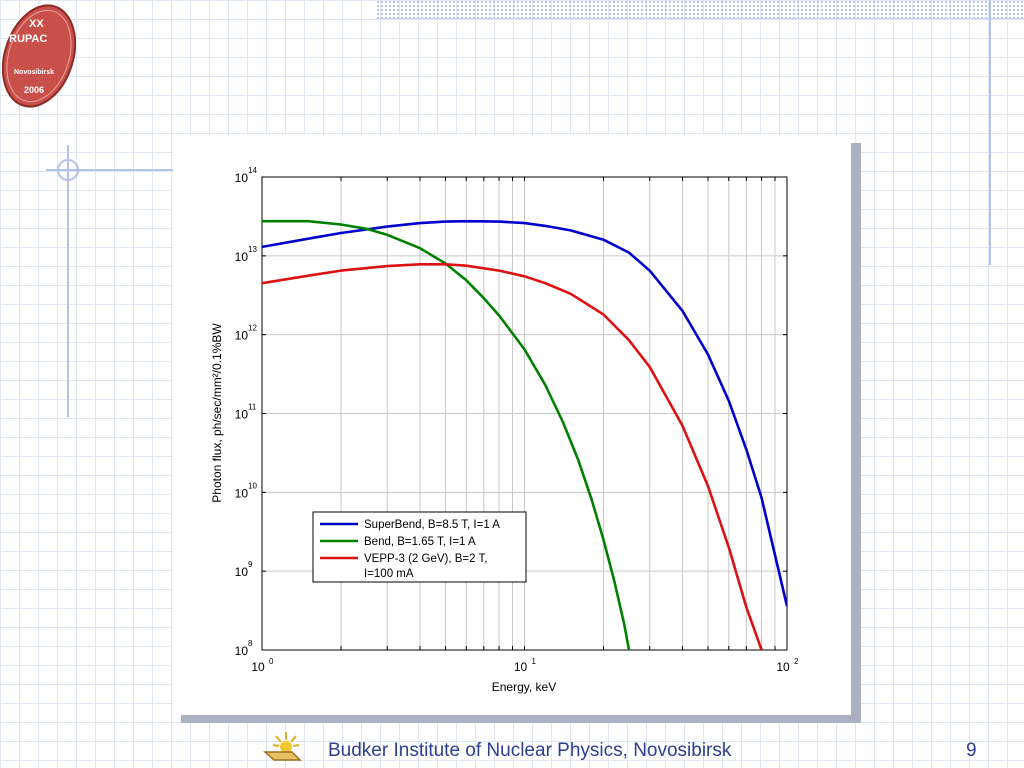  I want to click on legend-label-3: VEPP-3 (2 GeV), B=2 T,, so click(425, 559).